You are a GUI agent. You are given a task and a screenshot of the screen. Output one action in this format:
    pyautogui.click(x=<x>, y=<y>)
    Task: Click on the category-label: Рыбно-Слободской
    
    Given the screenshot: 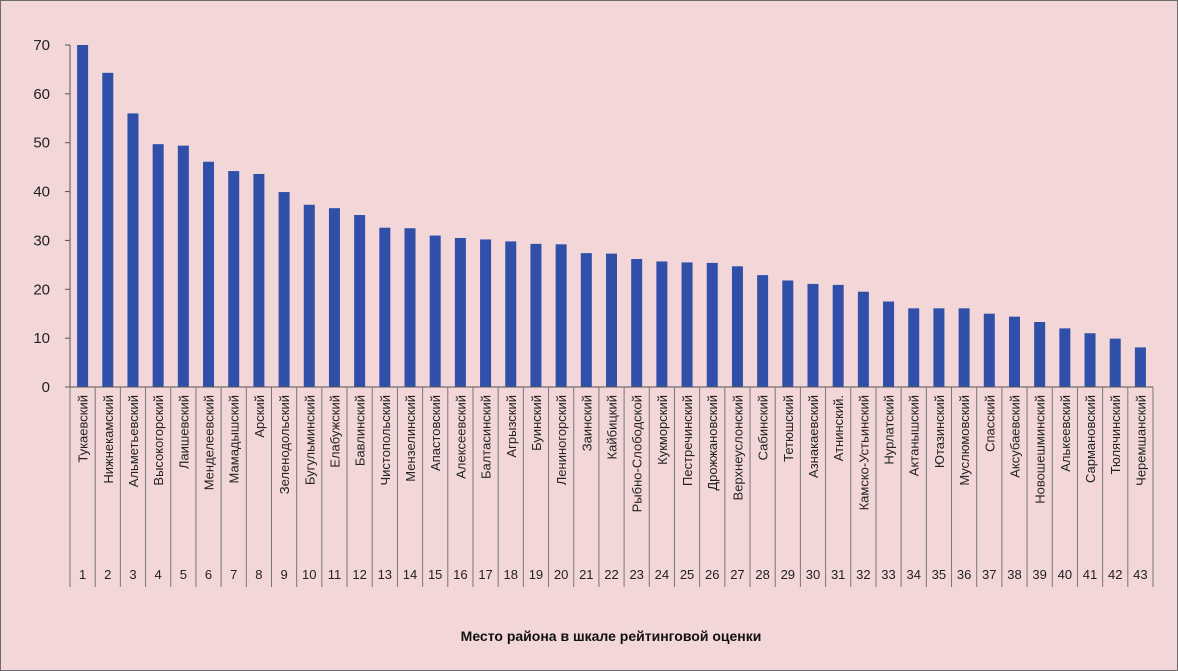 What is the action you would take?
    pyautogui.click(x=637, y=453)
    